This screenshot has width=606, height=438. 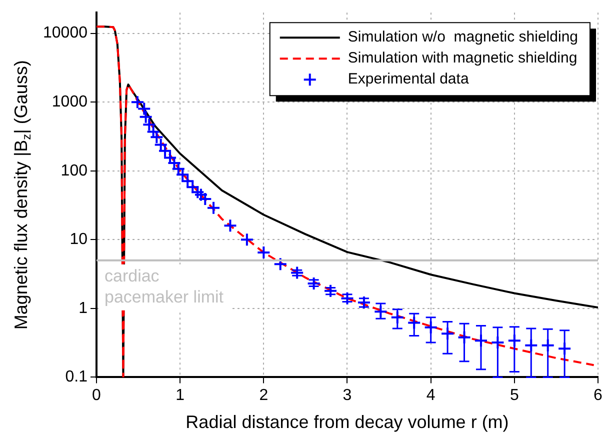 What do you see at coordinates (22, 195) in the screenshot?
I see `y-axis-title: Magnetic flux density |Bz| (Gauss)` at bounding box center [22, 195].